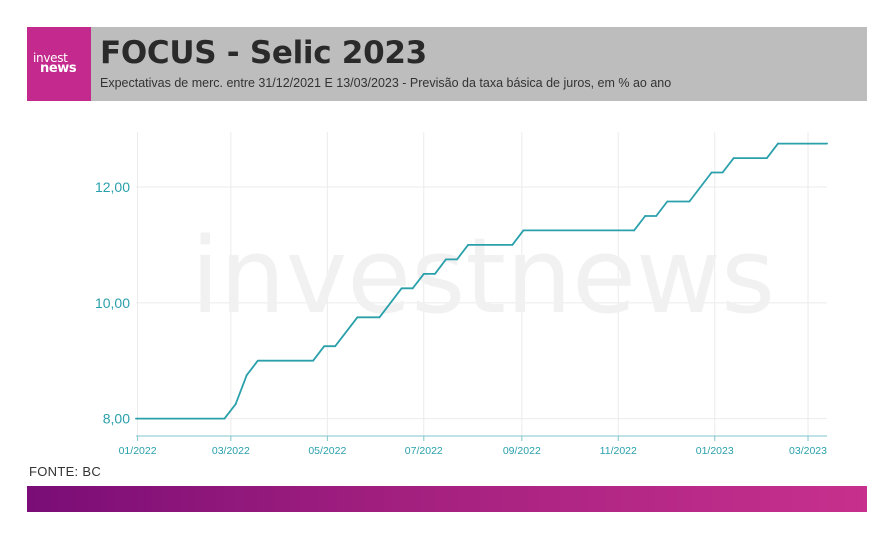  Describe the element at coordinates (447, 499) in the screenshot. I see `footer-gradient-bar` at that location.